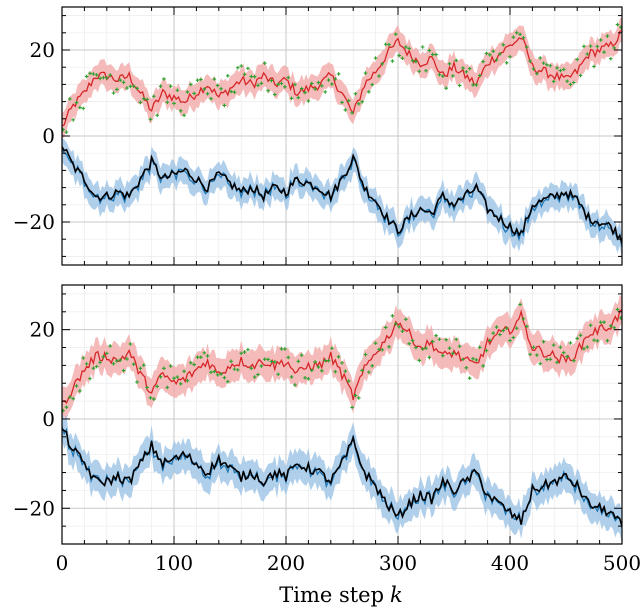 This screenshot has width=644, height=614. Describe the element at coordinates (342, 356) in the screenshot. I see `upper-mean-line` at that location.